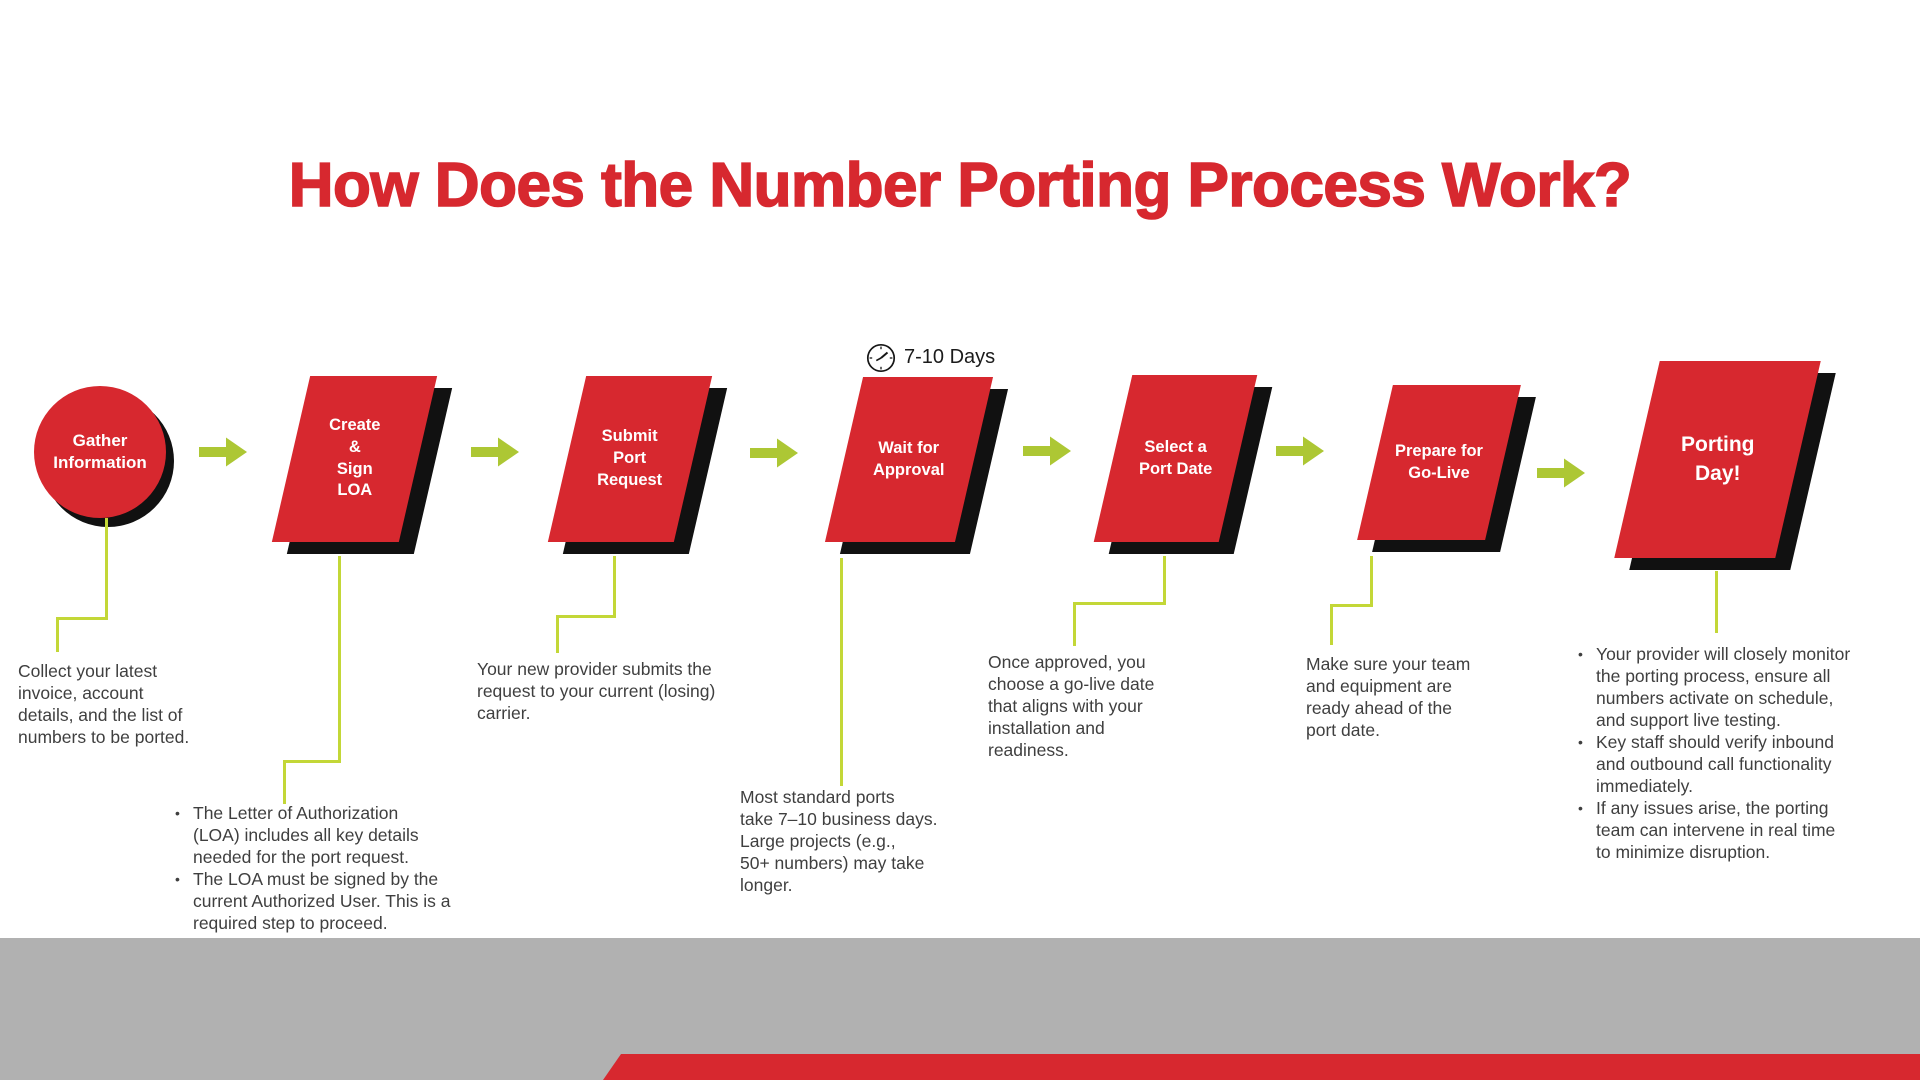 This screenshot has height=1080, width=1920. Describe the element at coordinates (354, 458) in the screenshot. I see `step-label: Create & Sign LOA` at that location.